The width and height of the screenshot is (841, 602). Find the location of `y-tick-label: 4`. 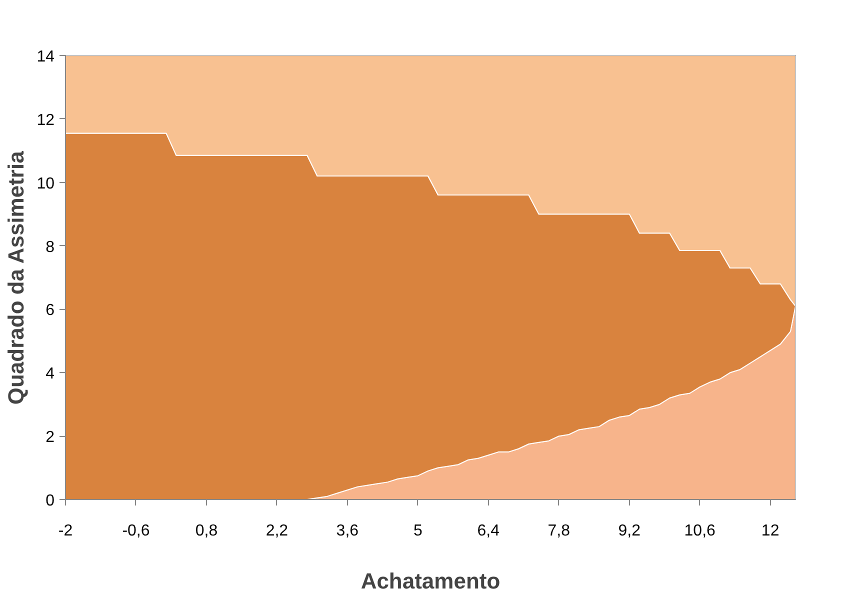

y-tick-label: 4 is located at coordinates (50, 374).